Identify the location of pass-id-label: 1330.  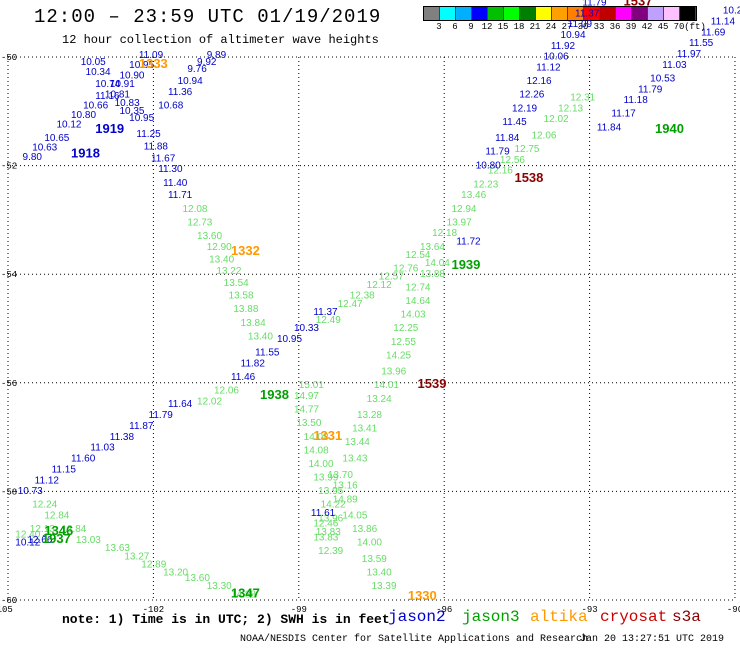
(422, 595).